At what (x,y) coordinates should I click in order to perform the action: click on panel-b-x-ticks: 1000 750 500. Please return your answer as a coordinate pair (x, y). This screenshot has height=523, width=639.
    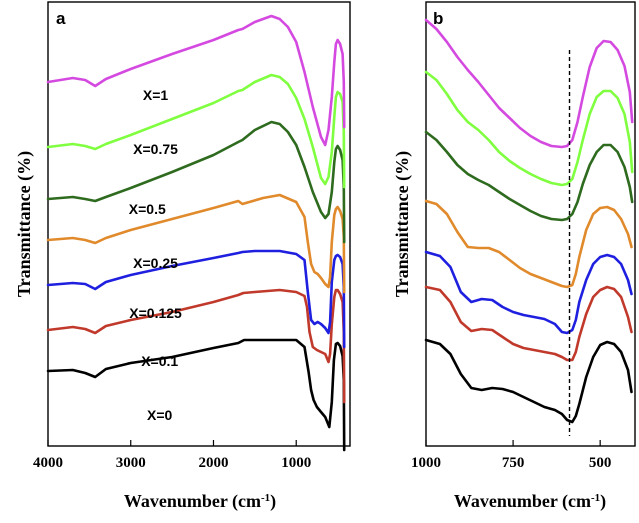
    Looking at the image, I should click on (511, 455).